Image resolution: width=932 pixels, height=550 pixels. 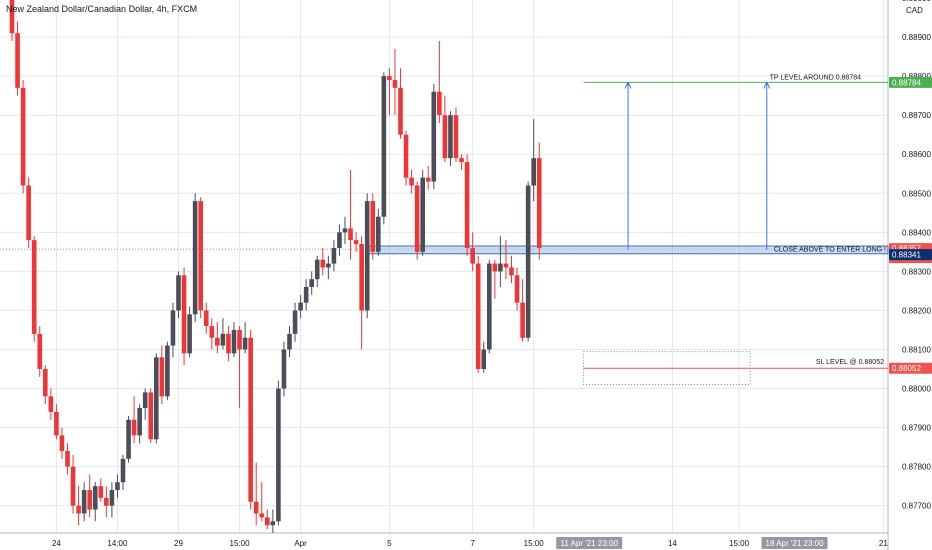 What do you see at coordinates (178, 543) in the screenshot?
I see `x-tick-label: 29` at bounding box center [178, 543].